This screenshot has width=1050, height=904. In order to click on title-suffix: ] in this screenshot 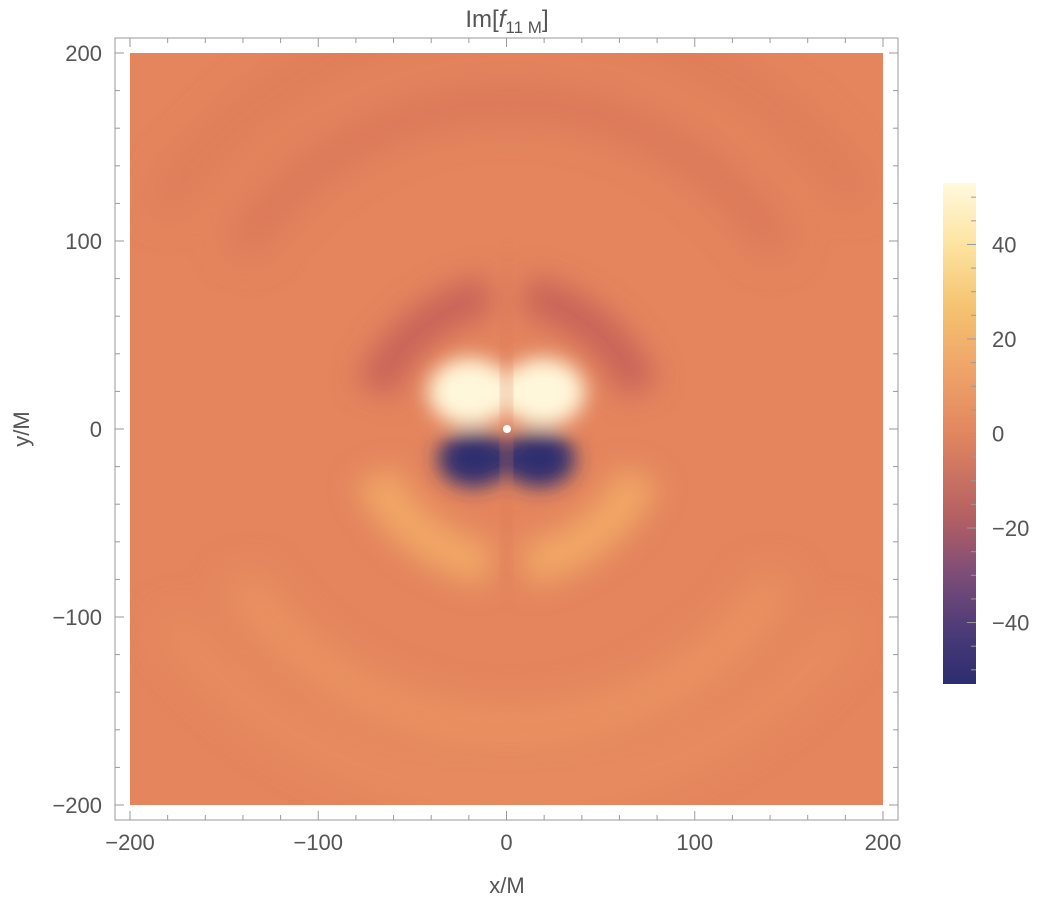, I will do `click(545, 19)`.